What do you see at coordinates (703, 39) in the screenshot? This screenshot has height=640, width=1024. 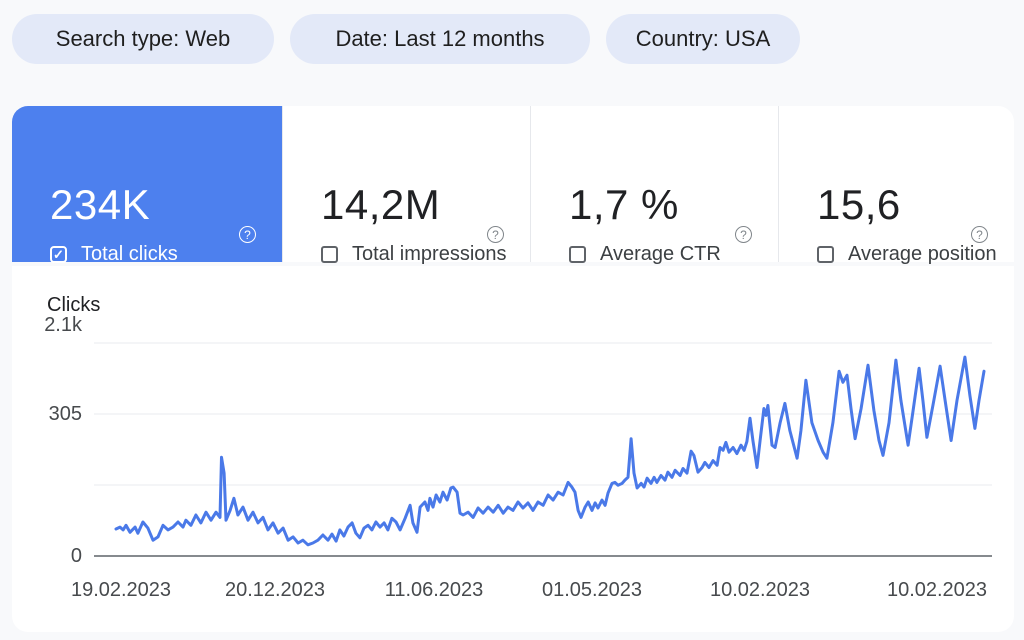 I see `filter-chip-country: Country: USA` at bounding box center [703, 39].